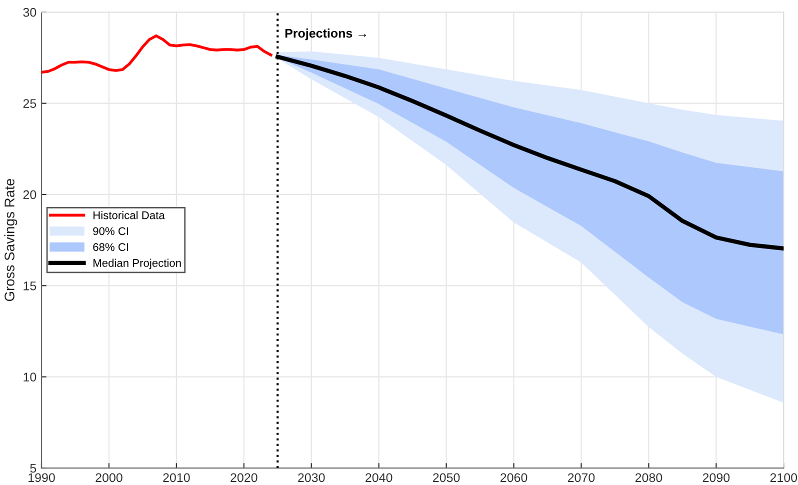 Image resolution: width=798 pixels, height=485 pixels. I want to click on legend-label: Historical Data, so click(129, 215).